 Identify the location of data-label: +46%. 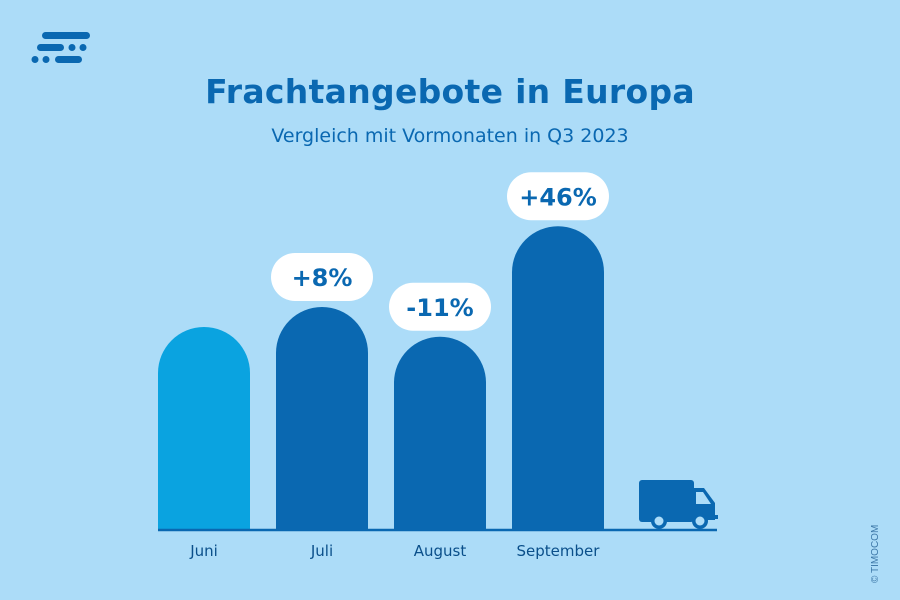
(558, 196).